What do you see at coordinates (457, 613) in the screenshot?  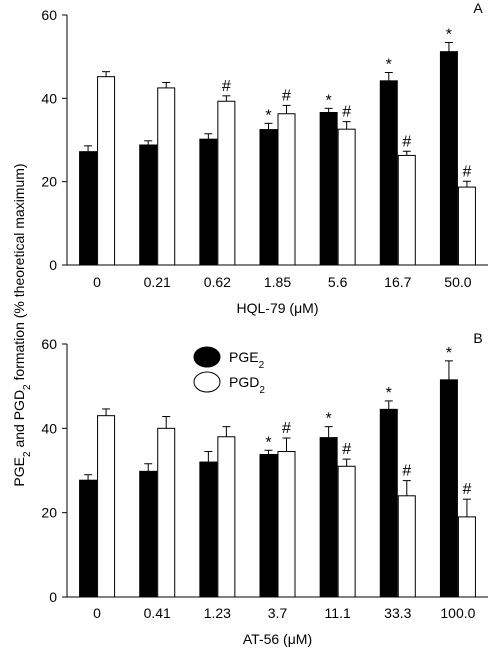 I see `panel-b-x-tick-label: 100.0` at bounding box center [457, 613].